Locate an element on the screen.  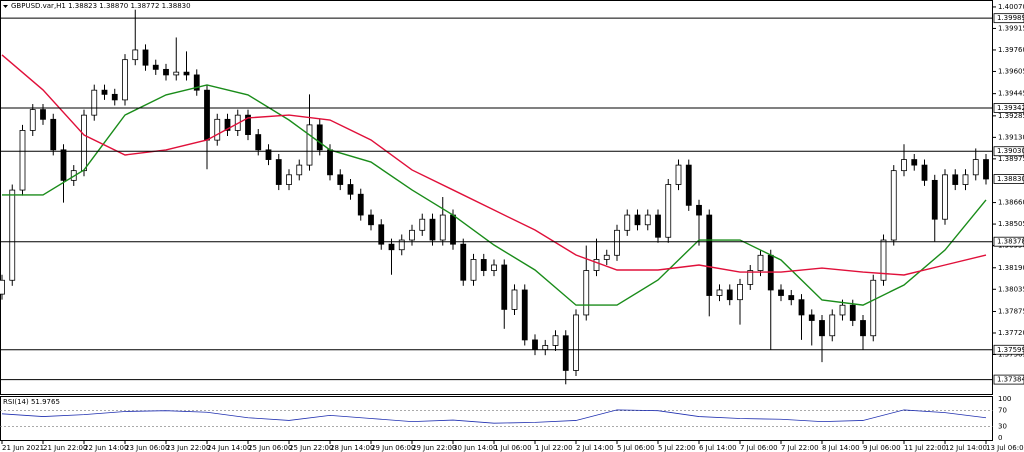
x-tick-label: 25 Jun 22:00 is located at coordinates (311, 448).